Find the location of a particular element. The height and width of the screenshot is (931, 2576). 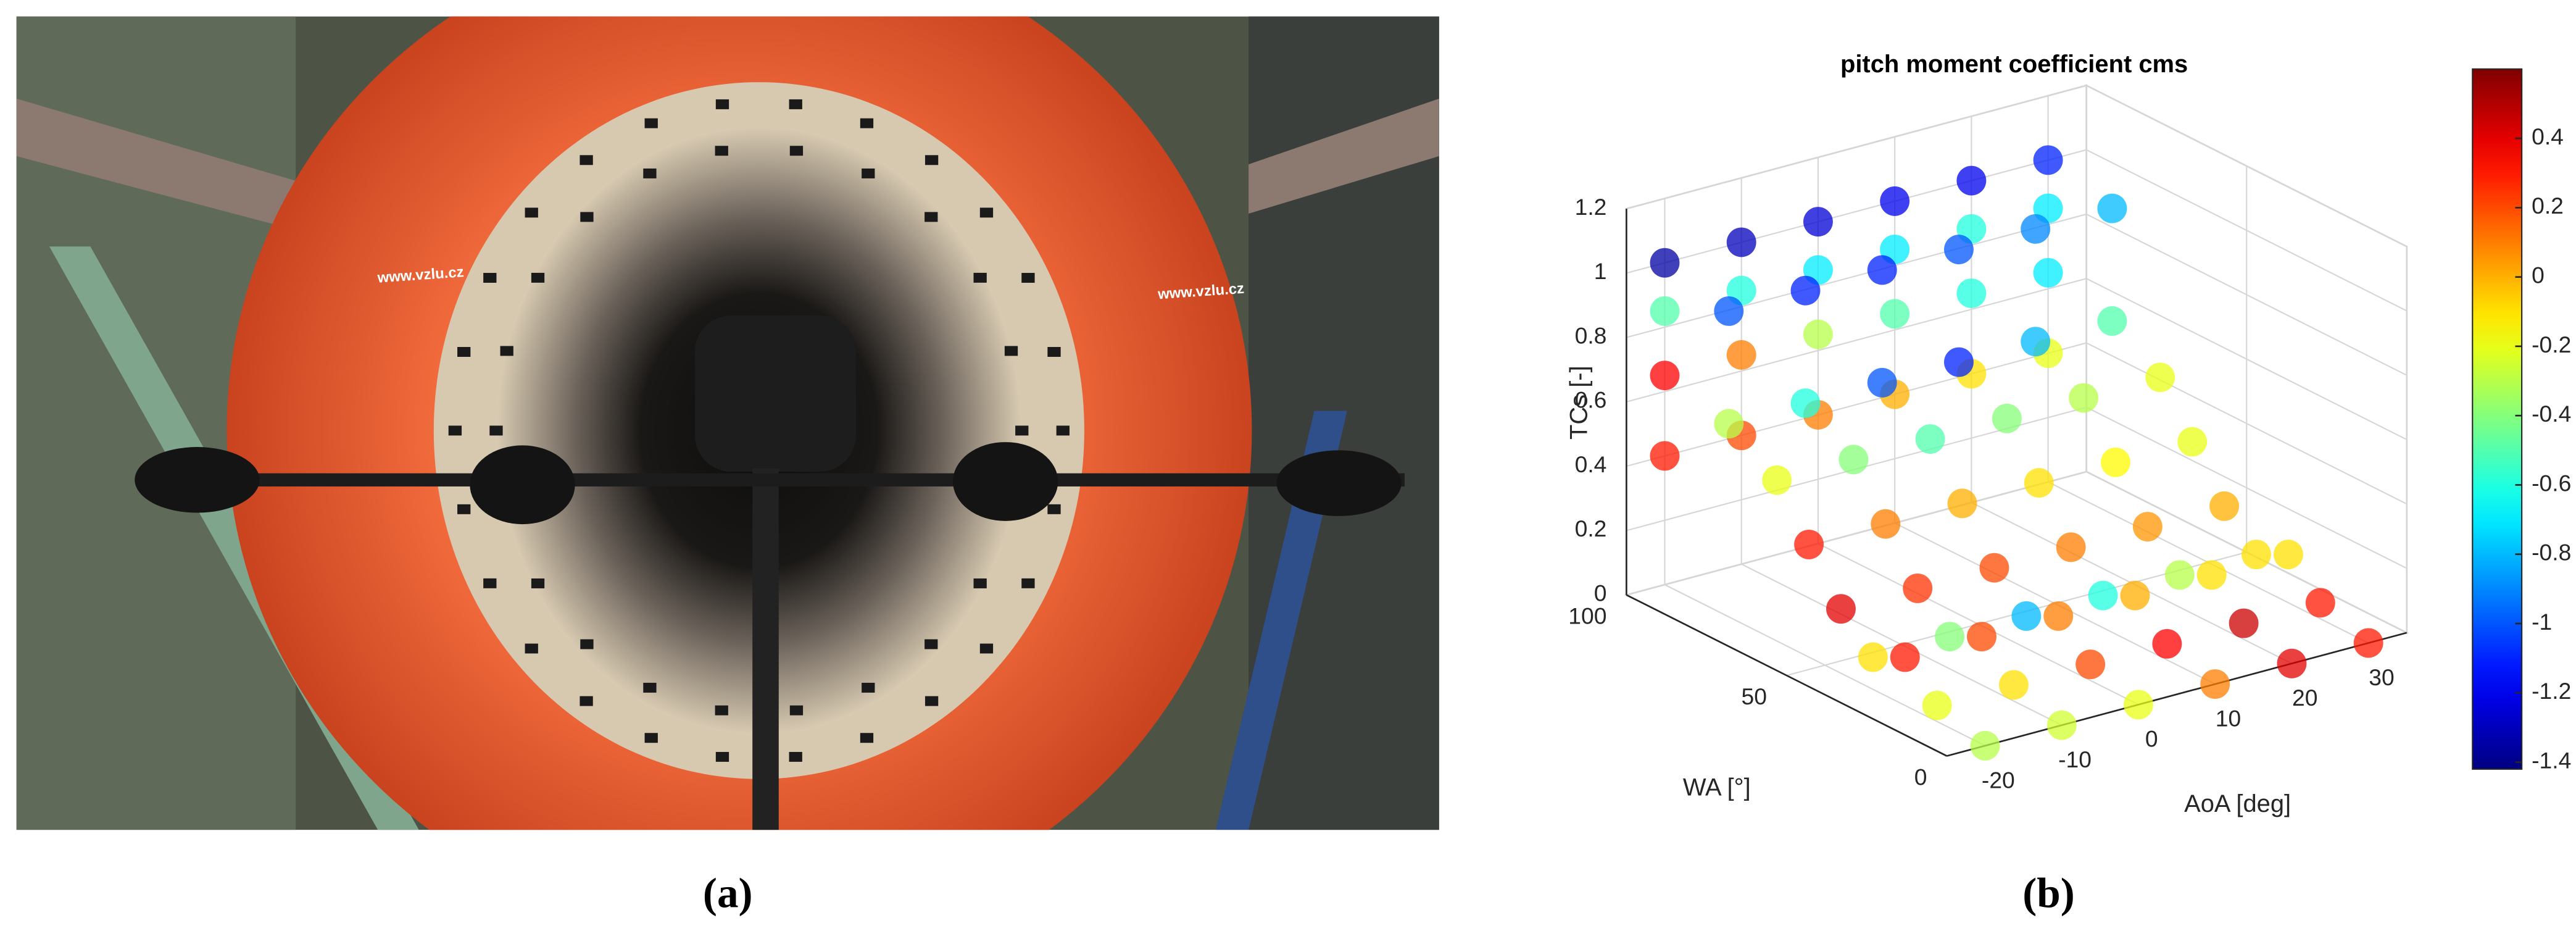

axis-line is located at coordinates (1787, 676).